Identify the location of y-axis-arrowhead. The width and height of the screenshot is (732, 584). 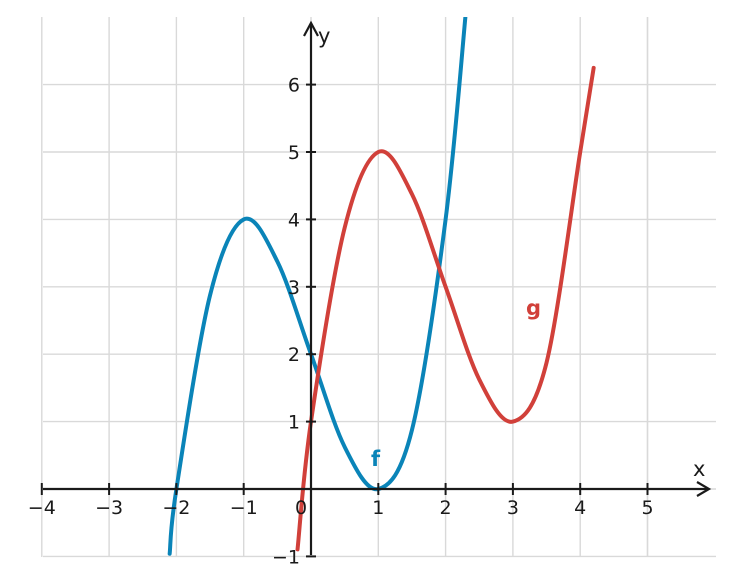
(311, 28).